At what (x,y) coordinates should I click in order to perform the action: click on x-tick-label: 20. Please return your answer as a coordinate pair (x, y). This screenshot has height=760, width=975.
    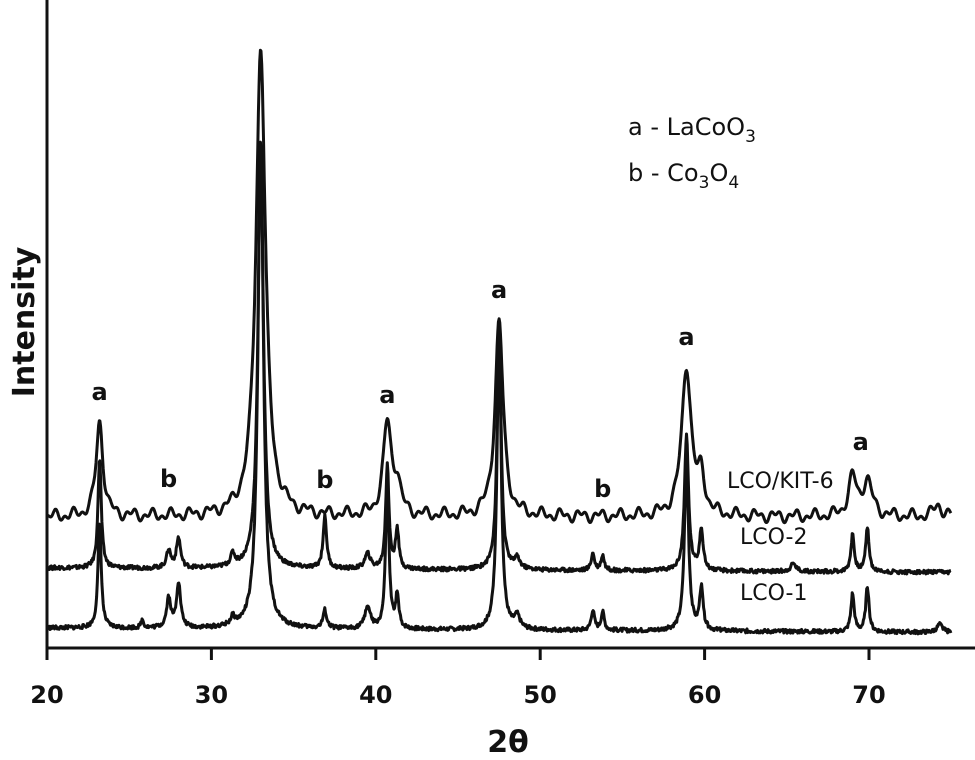
    Looking at the image, I should click on (46, 695).